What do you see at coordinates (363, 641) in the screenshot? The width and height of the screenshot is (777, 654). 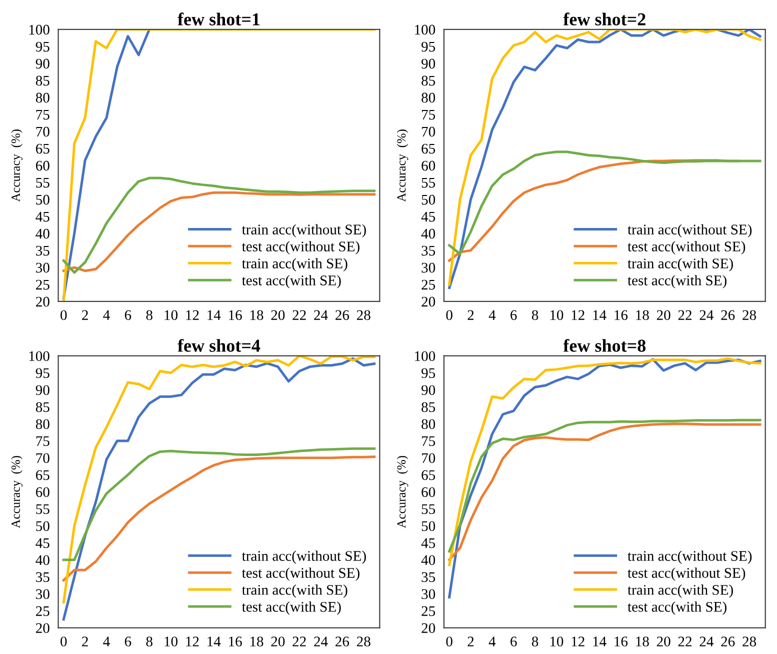 I see `x-tick-label: 28` at bounding box center [363, 641].